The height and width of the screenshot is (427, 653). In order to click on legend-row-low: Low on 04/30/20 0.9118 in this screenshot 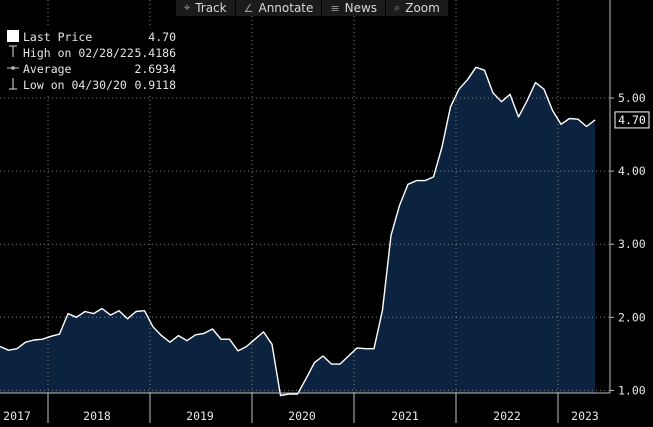, I will do `click(89, 84)`.